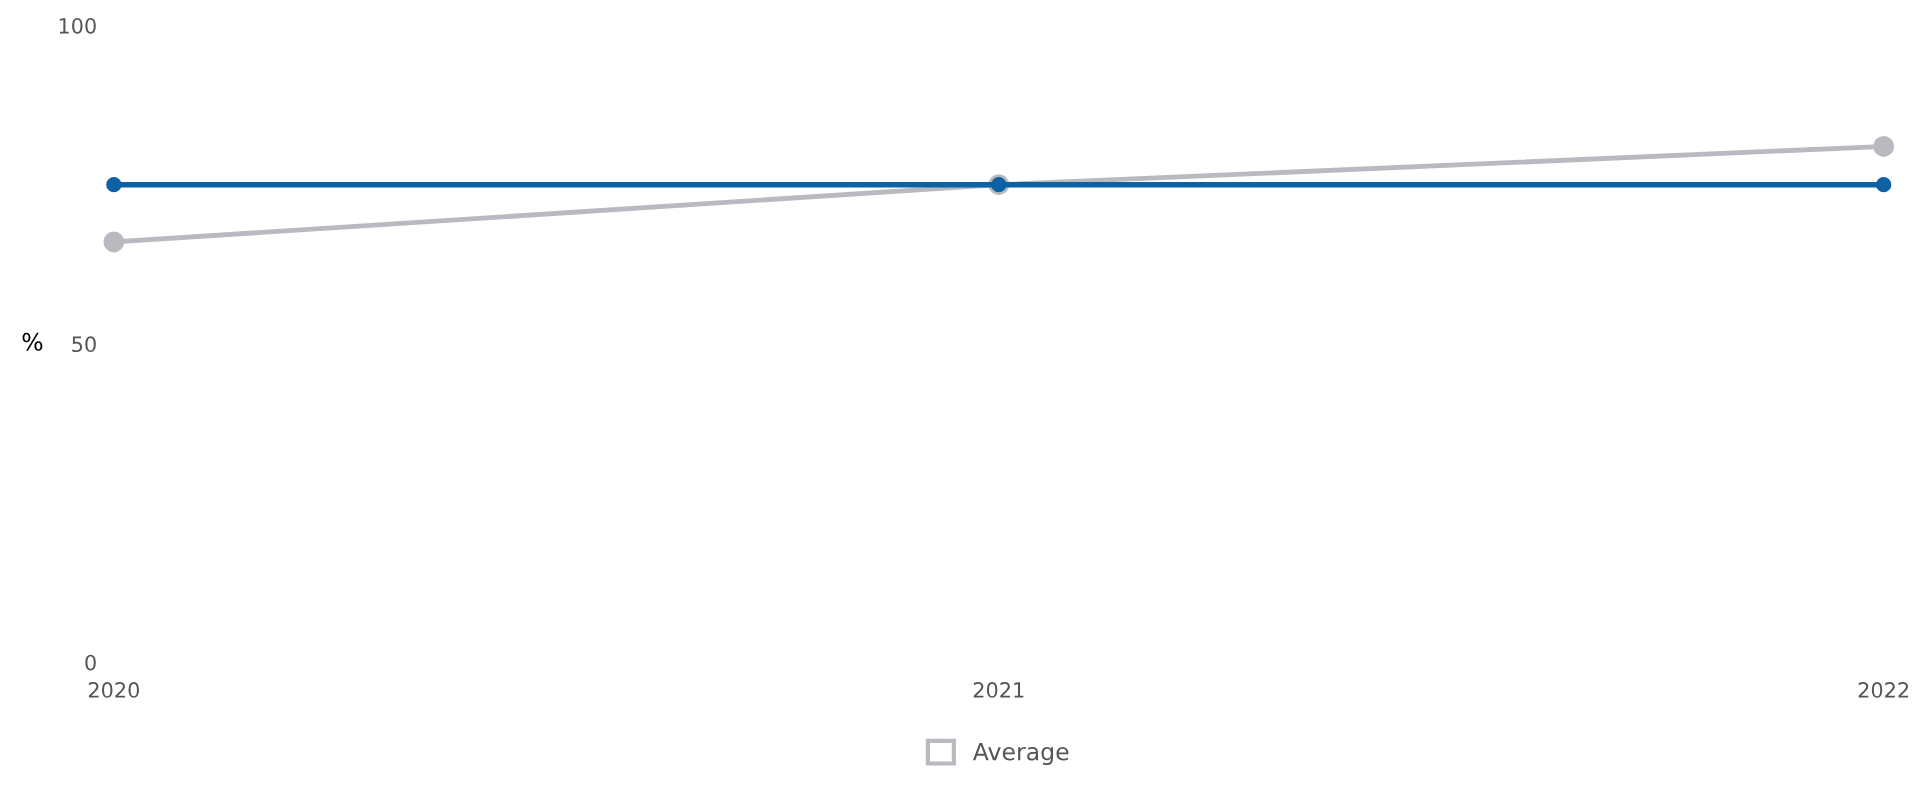 This screenshot has height=796, width=1930. Describe the element at coordinates (1883, 690) in the screenshot. I see `x-tick-label: 2022` at that location.